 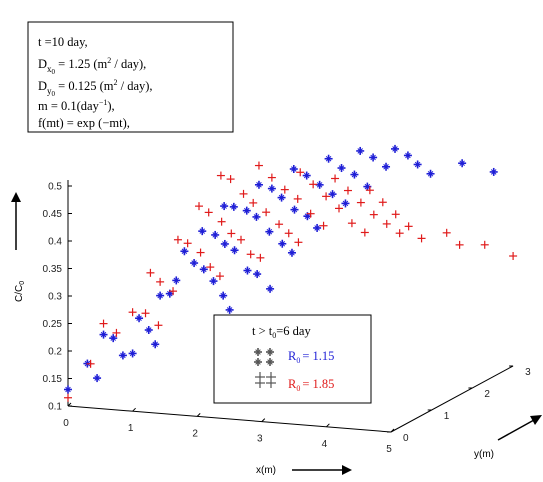 I want to click on z-axis-label: C/C0, so click(x=20, y=291).